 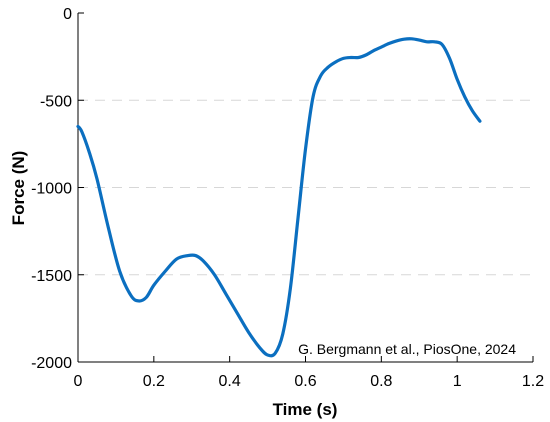 I want to click on x-tick-label: 1, so click(x=457, y=381).